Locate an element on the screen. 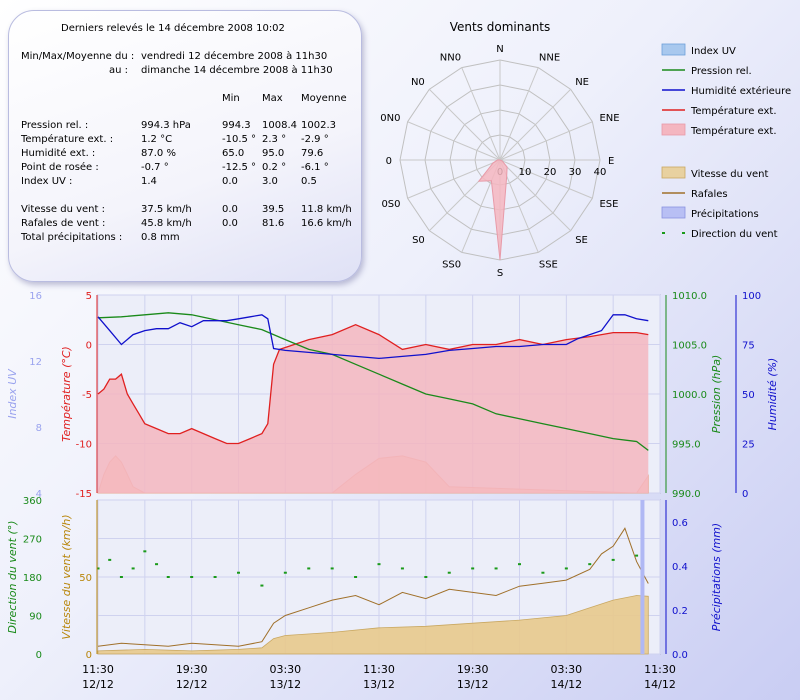 The image size is (800, 700). temperature-line is located at coordinates (373, 384).